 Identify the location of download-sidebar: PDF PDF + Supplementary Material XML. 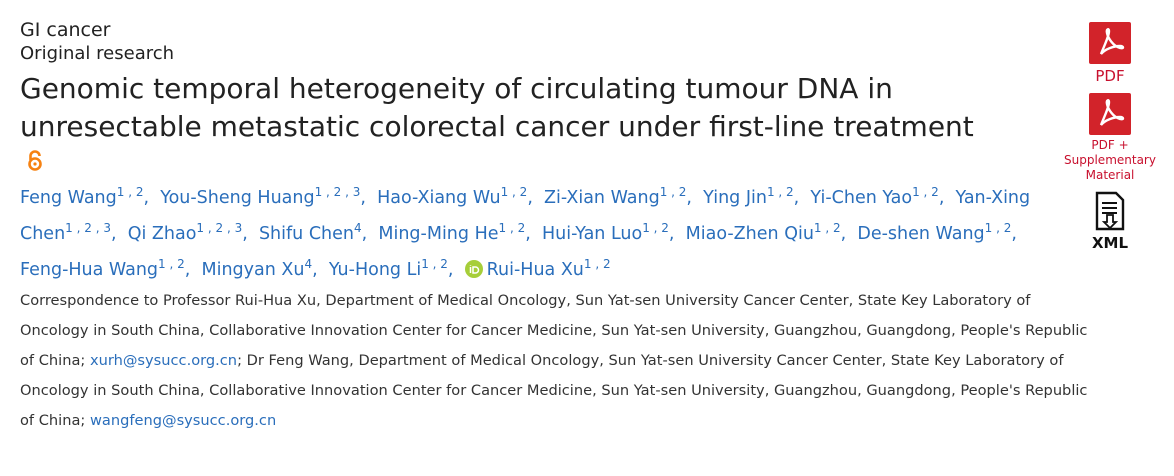
(1110, 137).